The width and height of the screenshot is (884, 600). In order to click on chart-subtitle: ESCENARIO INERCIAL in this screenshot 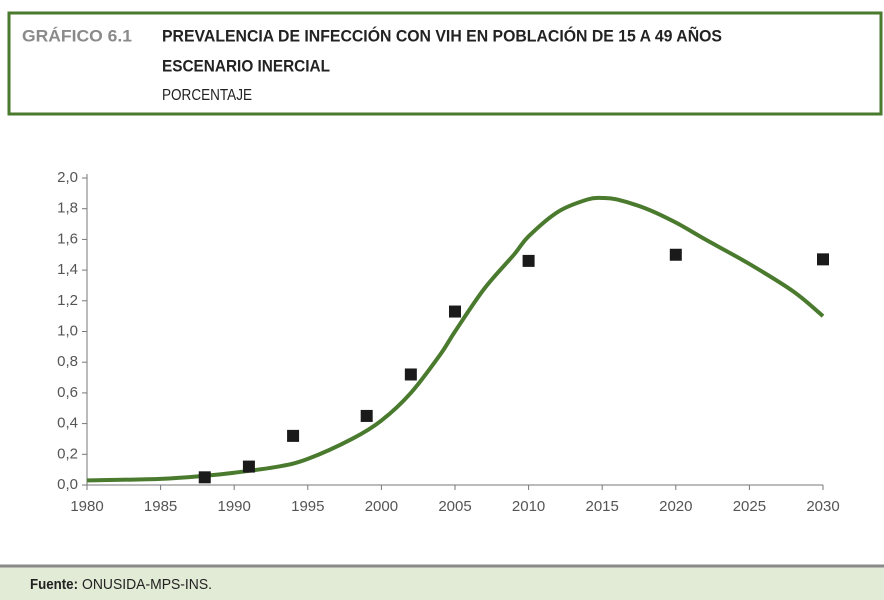, I will do `click(246, 65)`.